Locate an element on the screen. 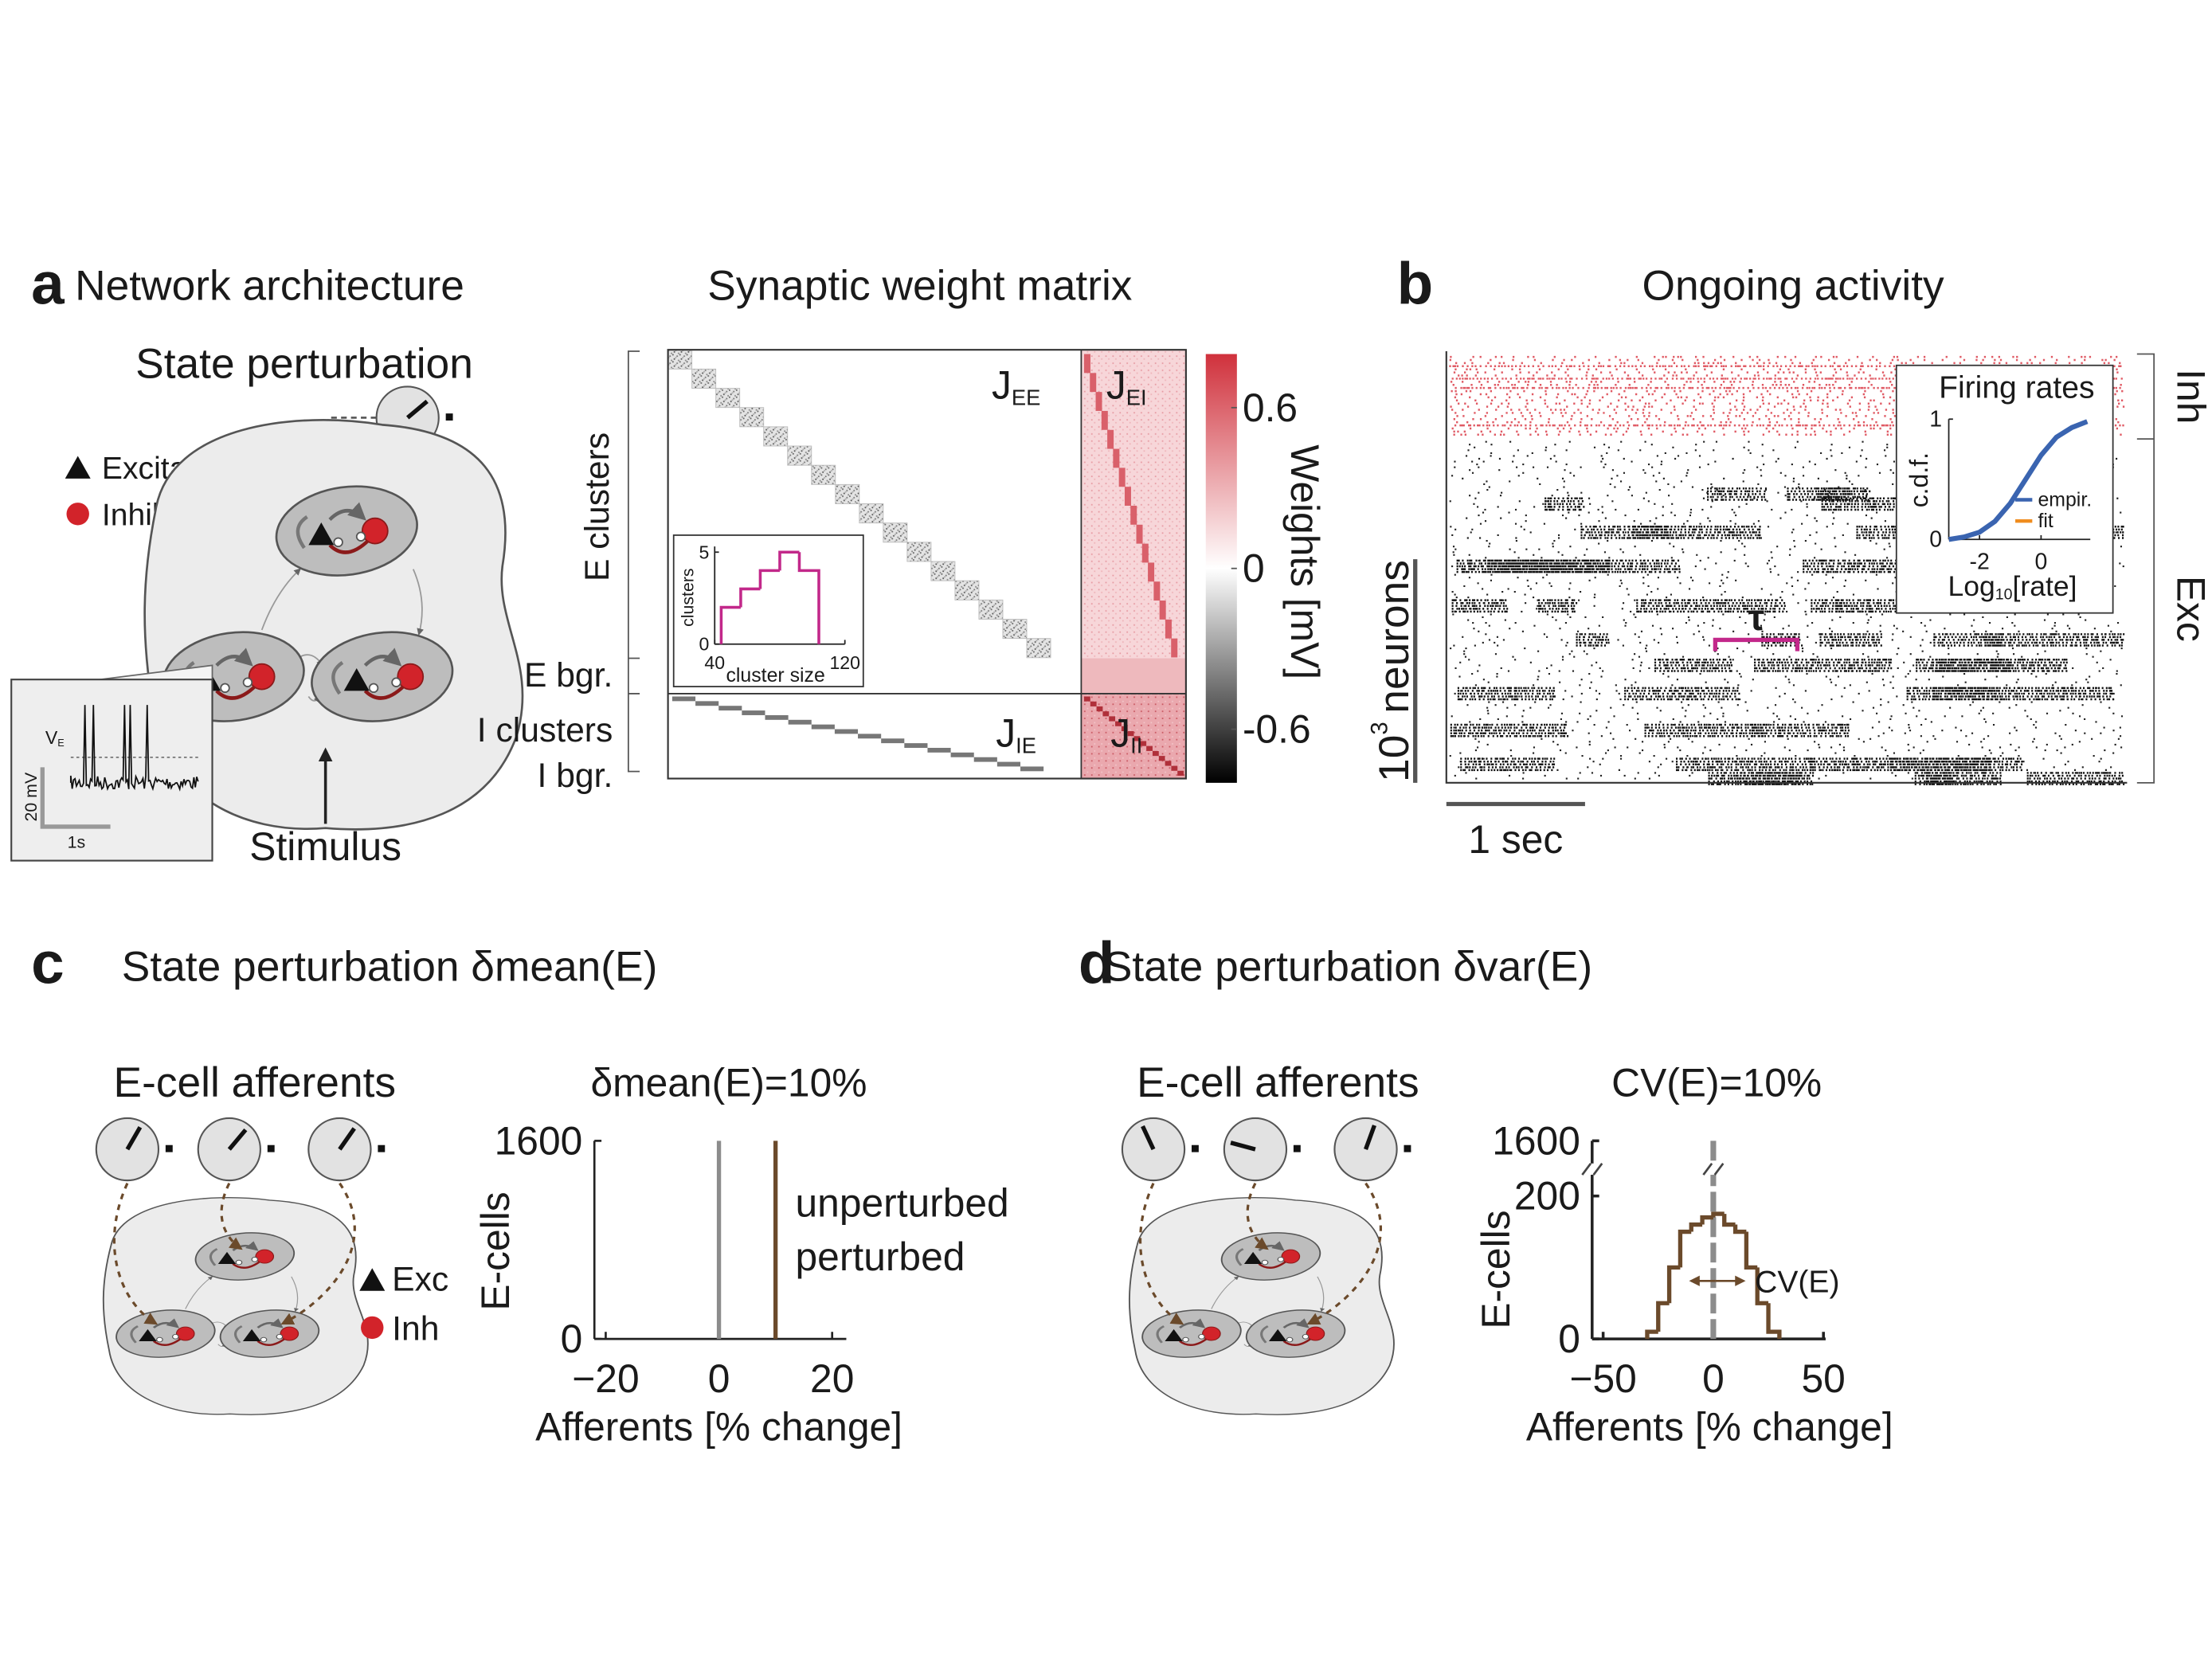  chart-title: δmean(E)=10% is located at coordinates (729, 1083).